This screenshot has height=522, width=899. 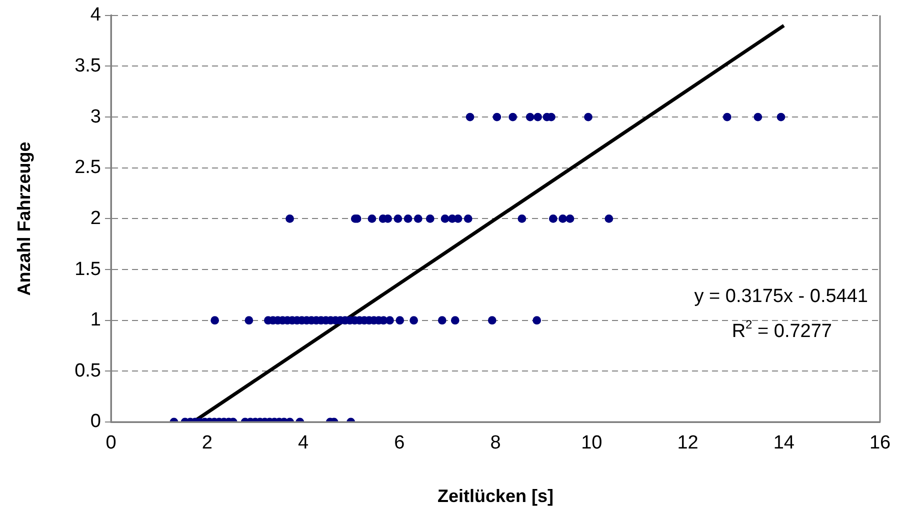 I want to click on x-axis-title: Zeitlücken [s], so click(x=495, y=496).